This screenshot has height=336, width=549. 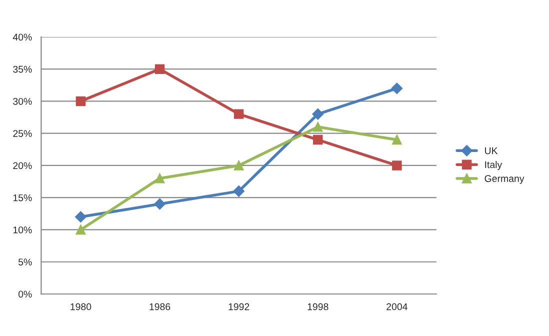 I want to click on y-tick-label: 35%, so click(x=22, y=69).